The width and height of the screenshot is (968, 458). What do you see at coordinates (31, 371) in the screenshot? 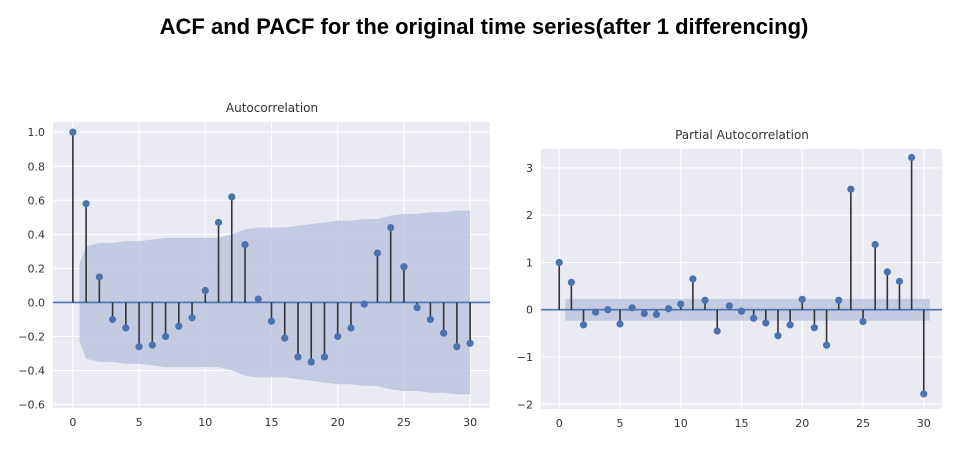
I see `acf-ytick-label: −0.4` at bounding box center [31, 371].